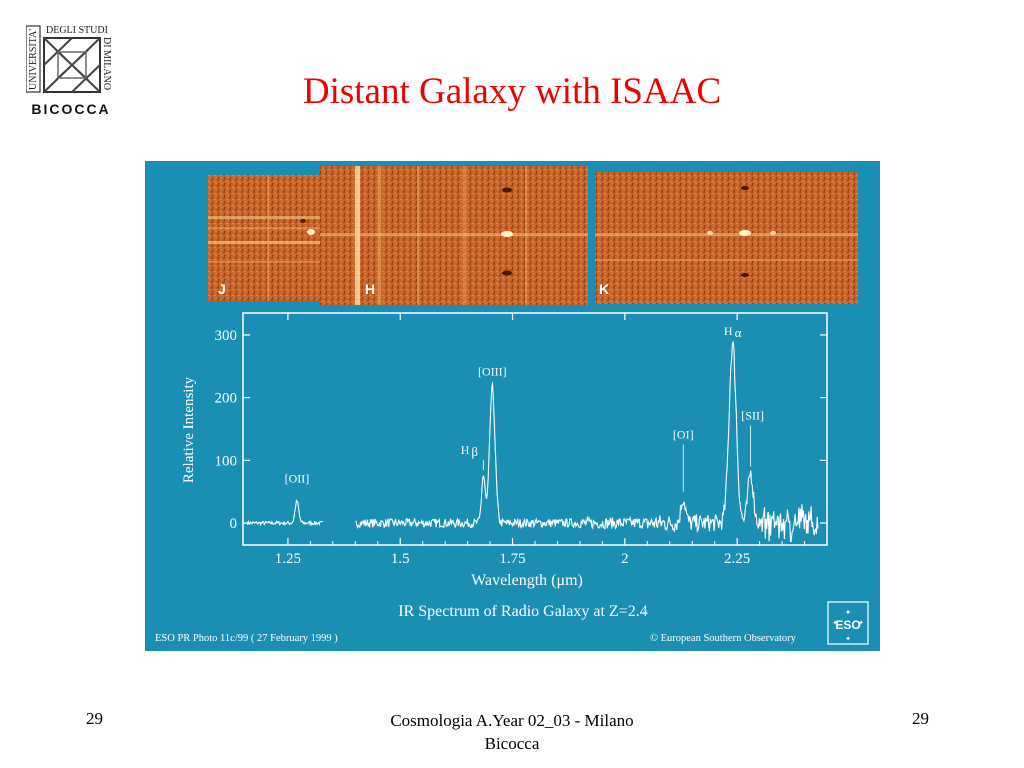 The height and width of the screenshot is (768, 1024). Describe the element at coordinates (527, 580) in the screenshot. I see `x-axis-label: Wavelength (μm)` at that location.